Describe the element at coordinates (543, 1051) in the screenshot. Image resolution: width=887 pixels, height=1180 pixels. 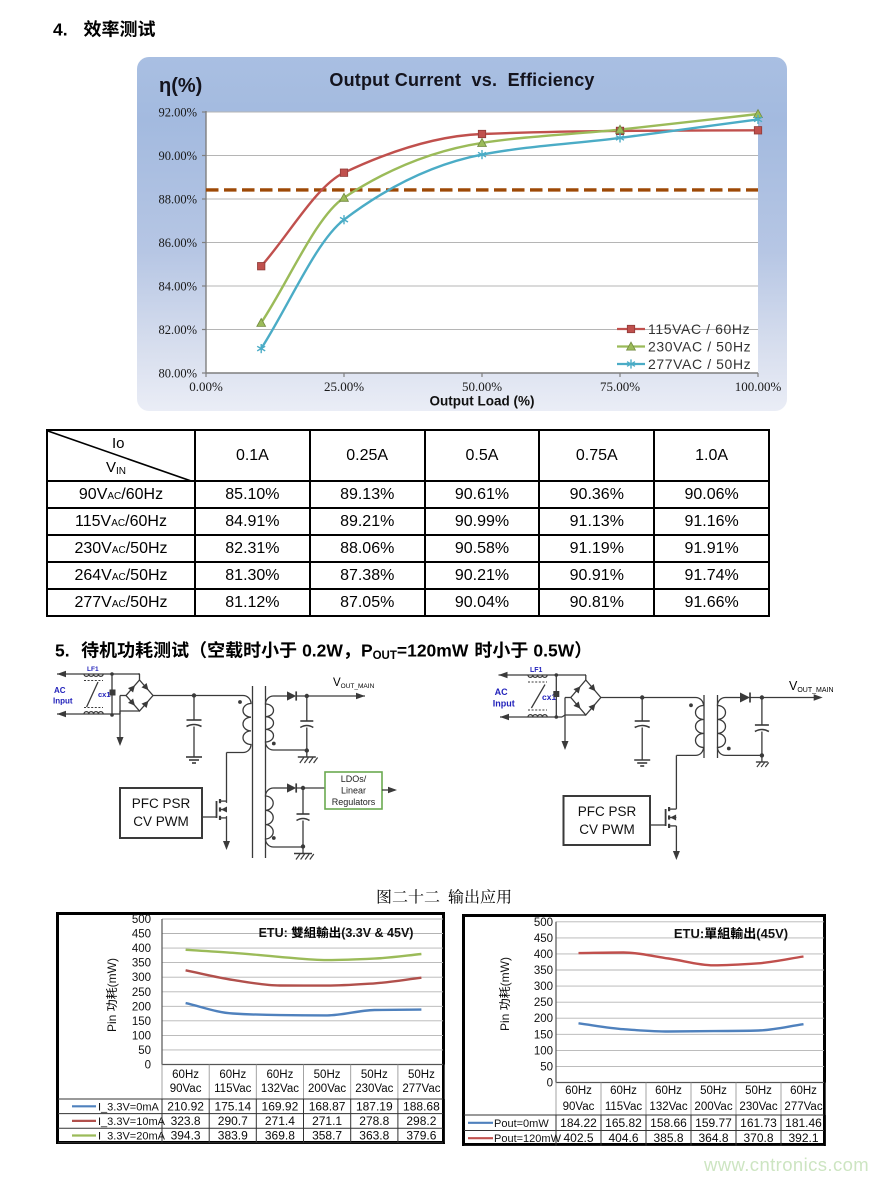
I see `svg-text: 100` at that location.